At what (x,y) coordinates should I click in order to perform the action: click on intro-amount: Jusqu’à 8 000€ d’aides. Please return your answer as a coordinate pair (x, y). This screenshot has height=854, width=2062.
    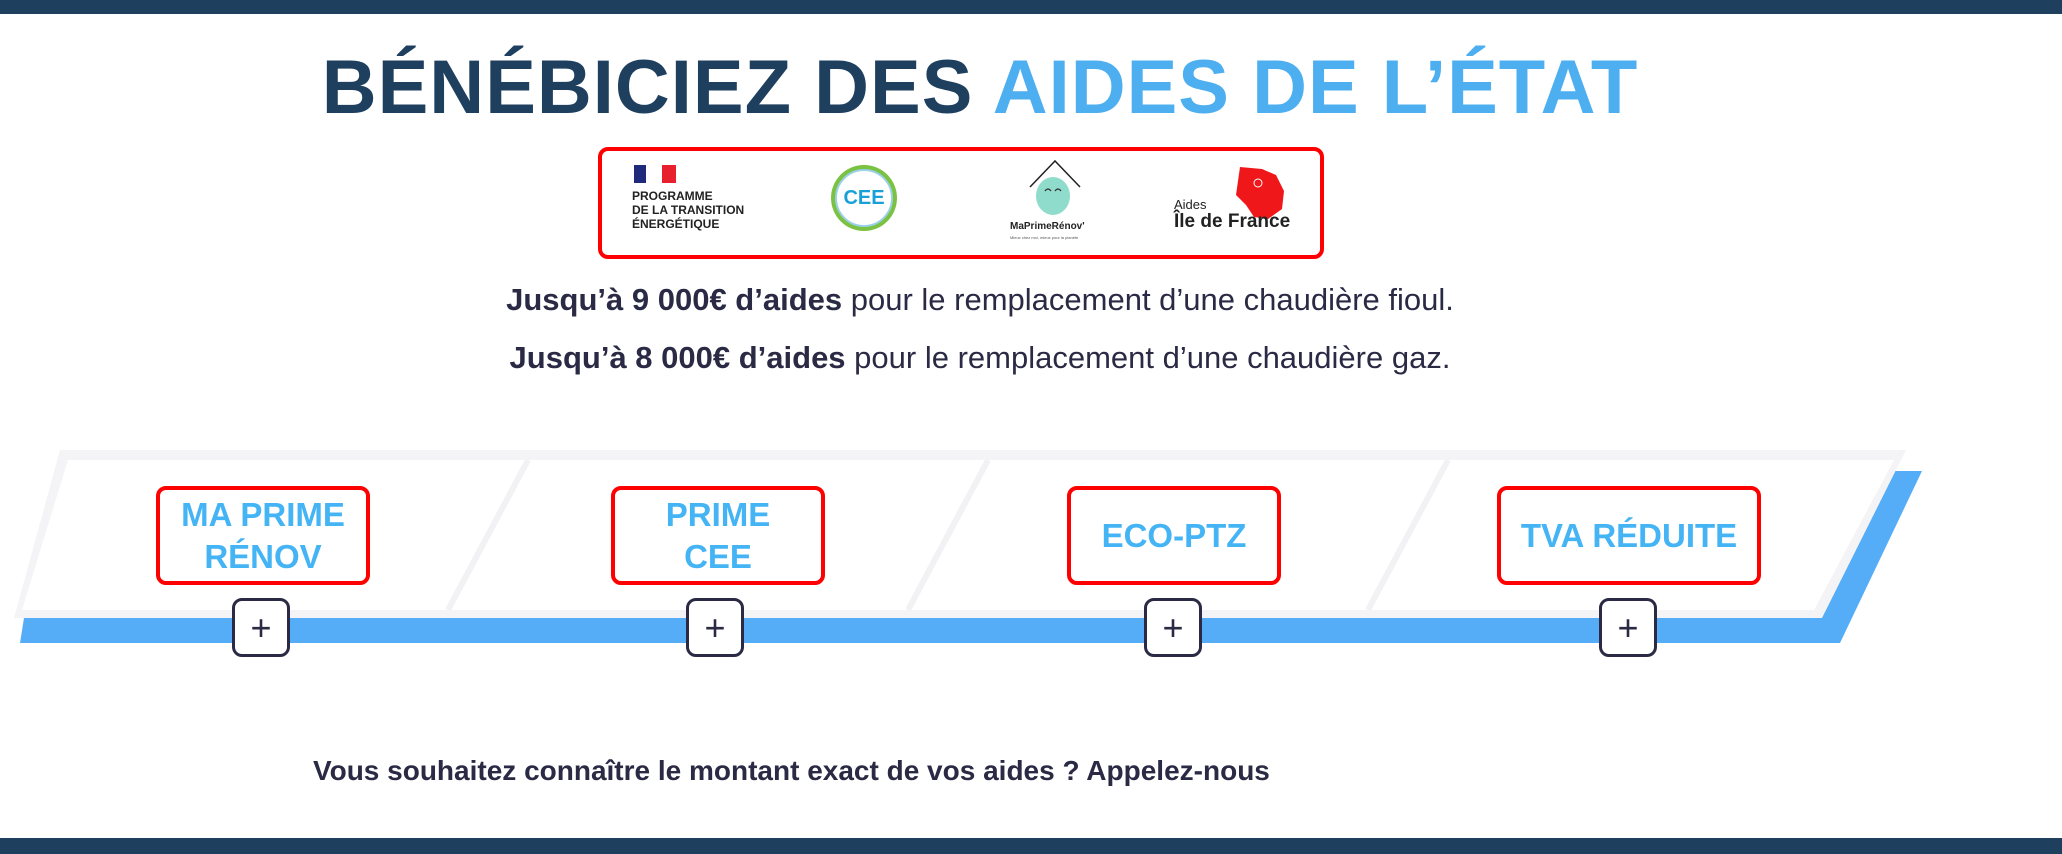
    Looking at the image, I should click on (677, 357).